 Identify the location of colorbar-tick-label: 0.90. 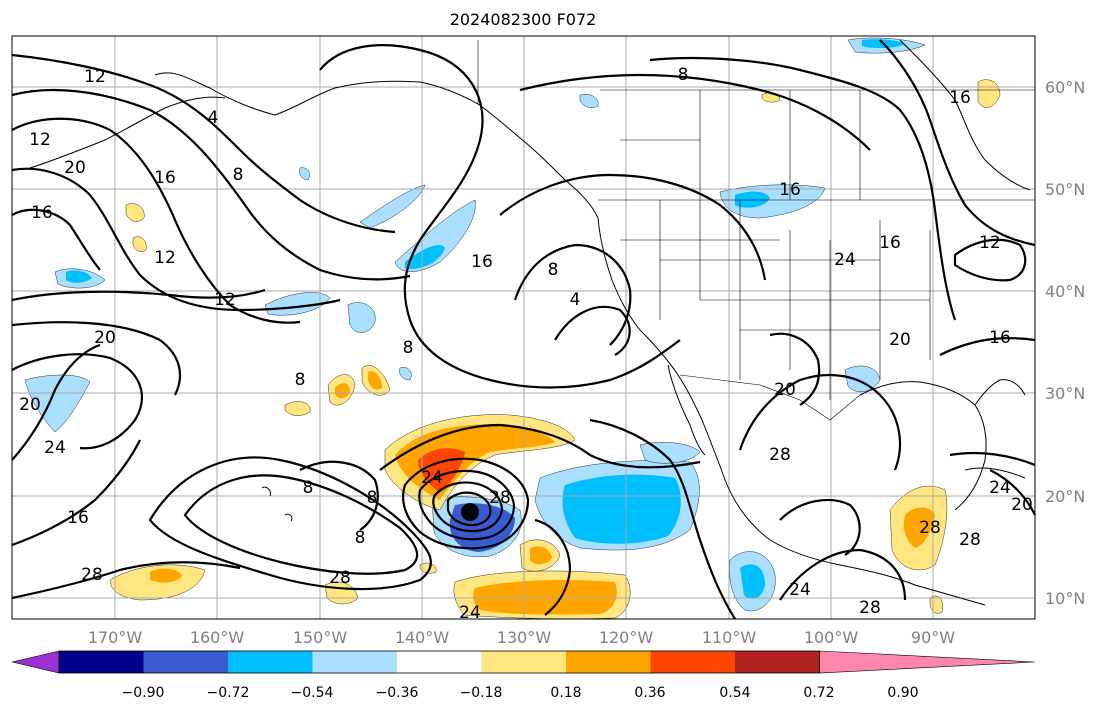
(902, 693).